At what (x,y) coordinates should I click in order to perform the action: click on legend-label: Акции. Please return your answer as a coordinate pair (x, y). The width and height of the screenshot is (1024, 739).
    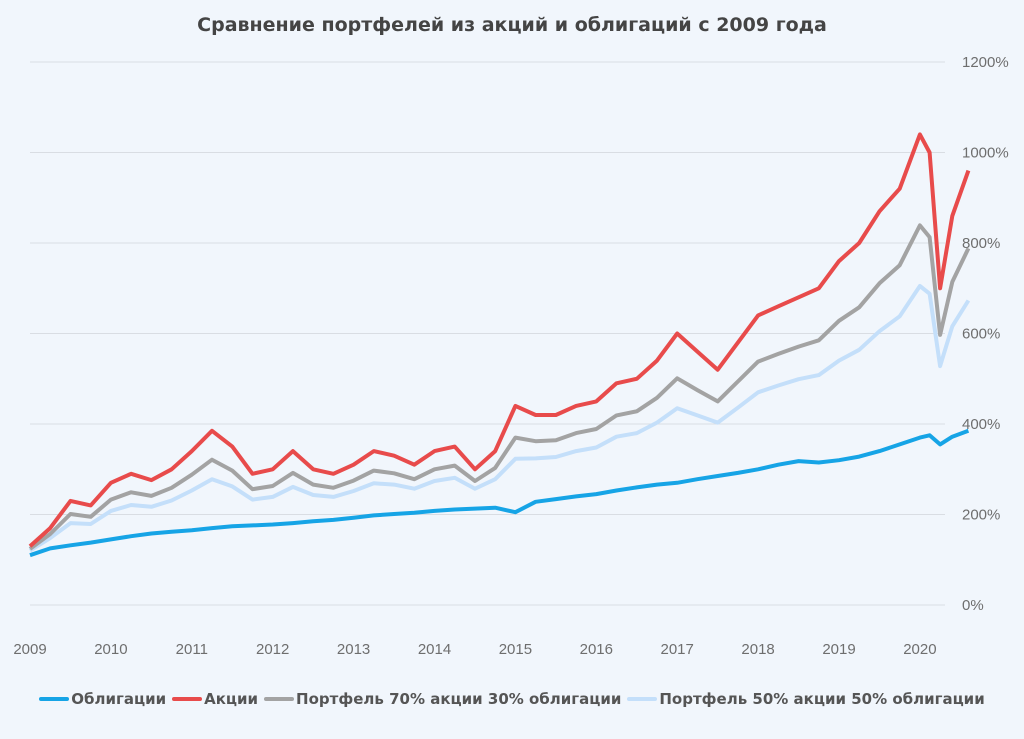
    Looking at the image, I should click on (231, 699).